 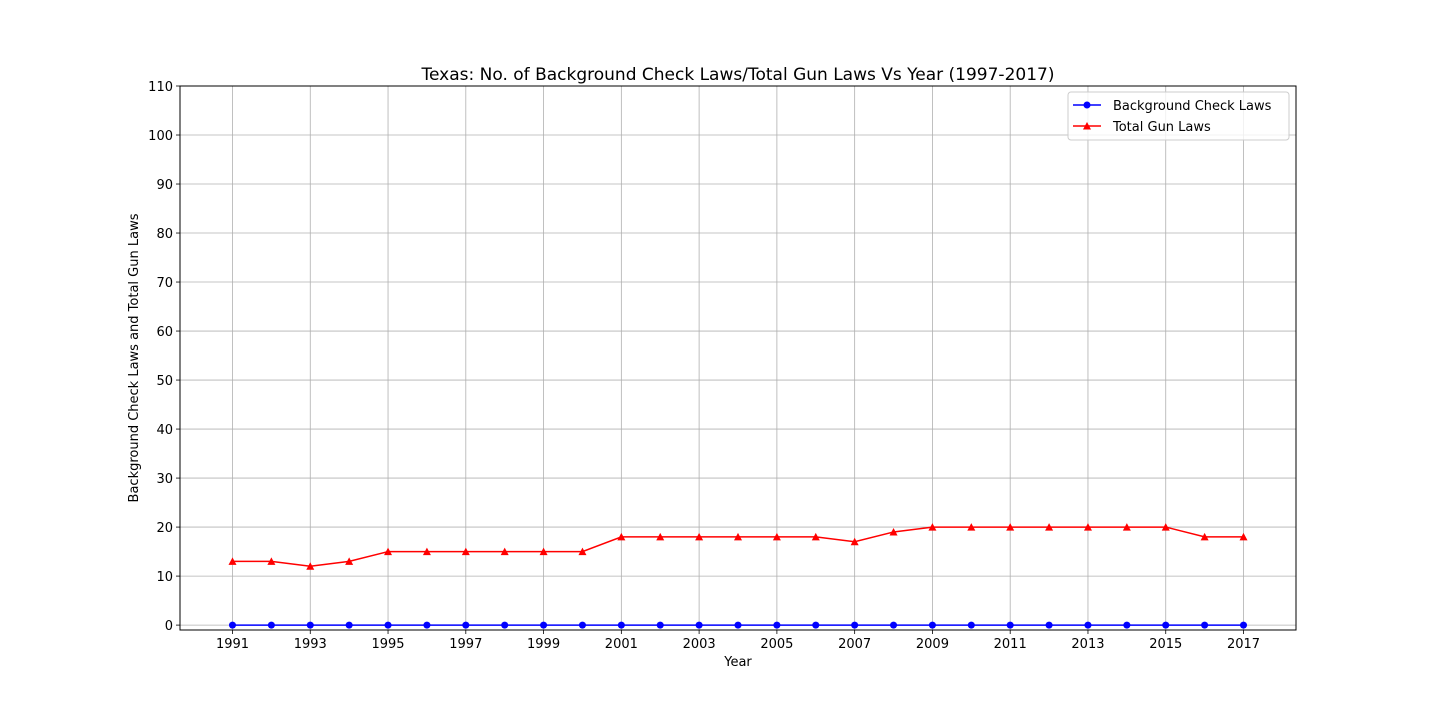 I want to click on legend-marker-background-check, so click(x=1087, y=105).